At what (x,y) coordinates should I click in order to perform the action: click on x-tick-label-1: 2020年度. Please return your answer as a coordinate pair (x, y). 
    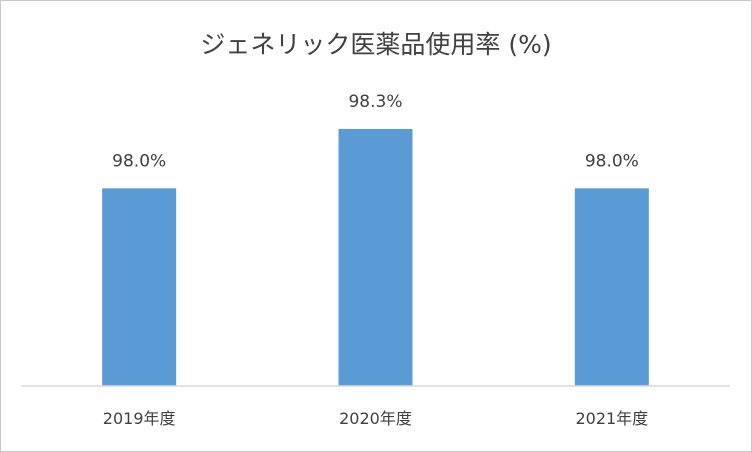
    Looking at the image, I should click on (375, 418).